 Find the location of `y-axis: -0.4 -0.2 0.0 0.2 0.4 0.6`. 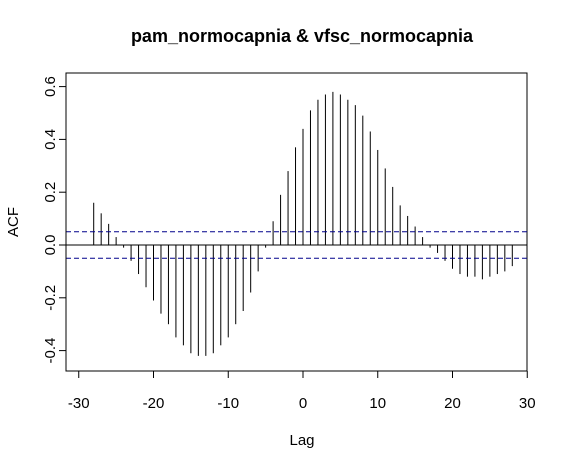

y-axis: -0.4 -0.2 0.0 0.2 0.4 0.6 is located at coordinates (54, 220).